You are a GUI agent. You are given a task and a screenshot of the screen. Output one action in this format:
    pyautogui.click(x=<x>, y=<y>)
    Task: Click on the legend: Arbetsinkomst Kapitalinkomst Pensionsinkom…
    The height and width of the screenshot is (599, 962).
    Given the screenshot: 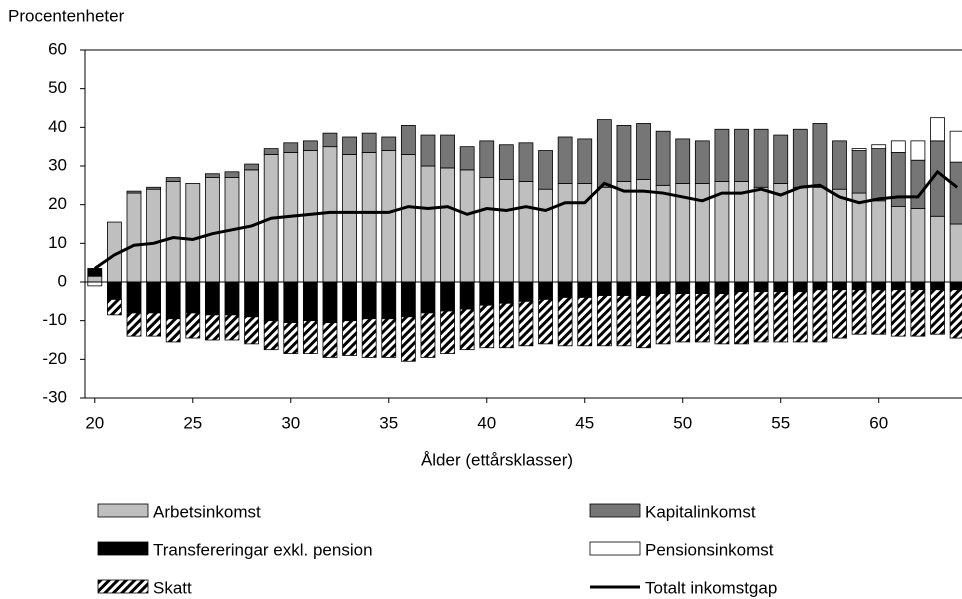 What is the action you would take?
    pyautogui.click(x=437, y=549)
    